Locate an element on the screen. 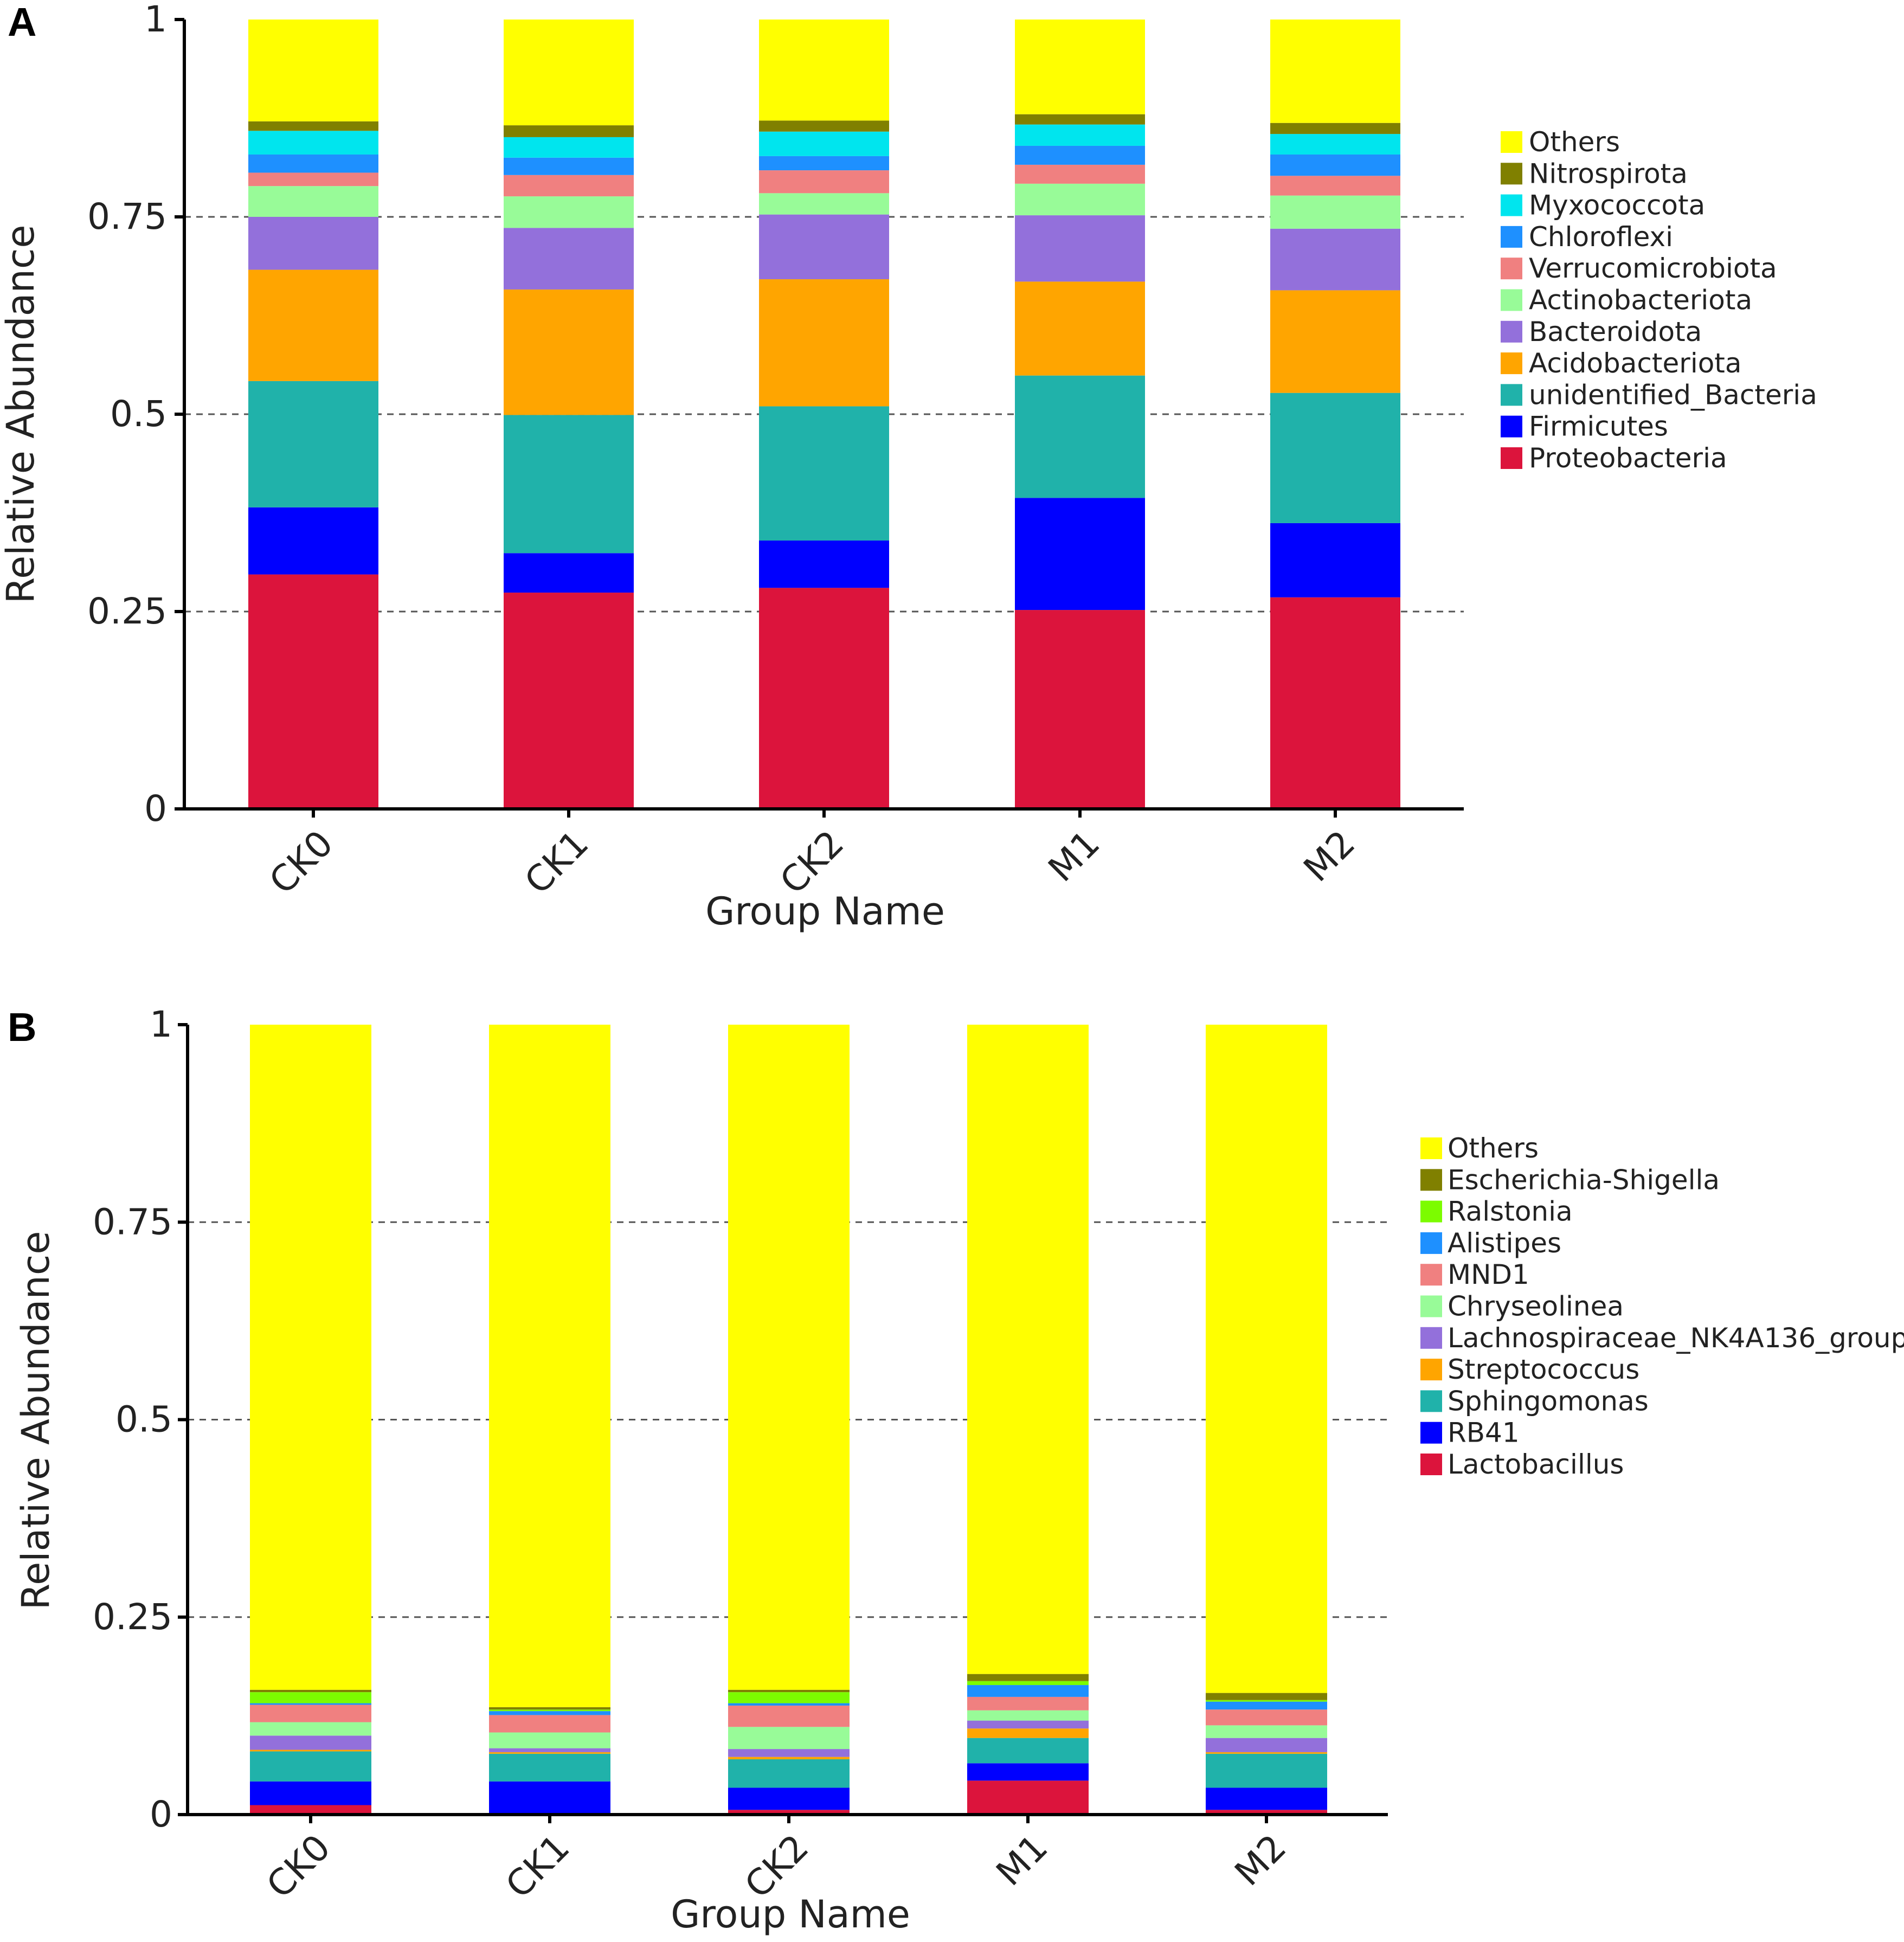 This screenshot has height=1942, width=1904. bar-segment-ck2-nitrospirota is located at coordinates (824, 126).